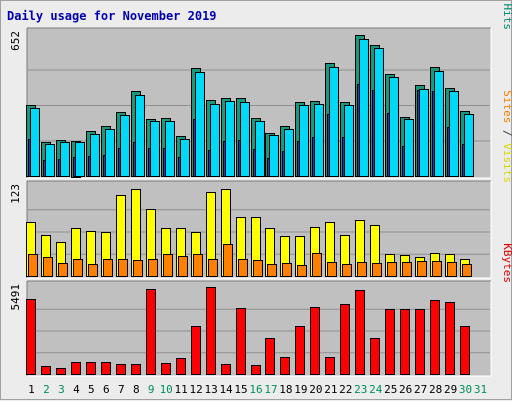 The height and width of the screenshot is (401, 512). I want to click on legend: Sites / Visits, so click(506, 136).